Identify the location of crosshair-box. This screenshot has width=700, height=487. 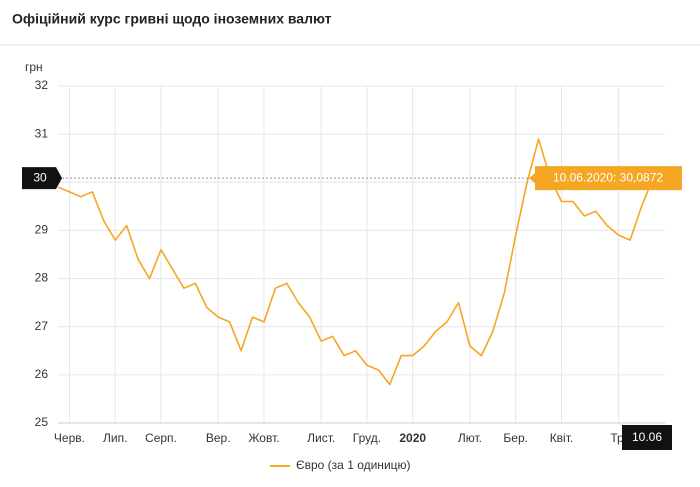
(42, 178).